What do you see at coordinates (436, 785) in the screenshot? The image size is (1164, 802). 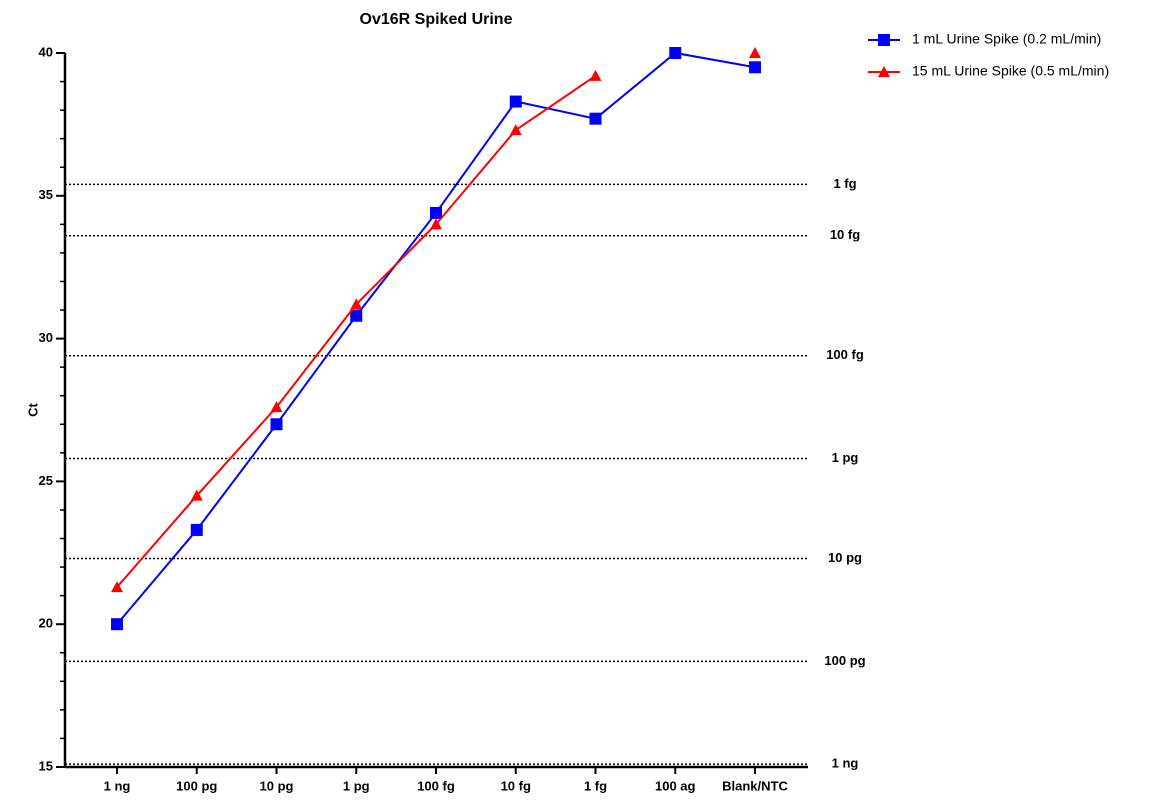 I see `x-tick-label: 100 fg` at bounding box center [436, 785].